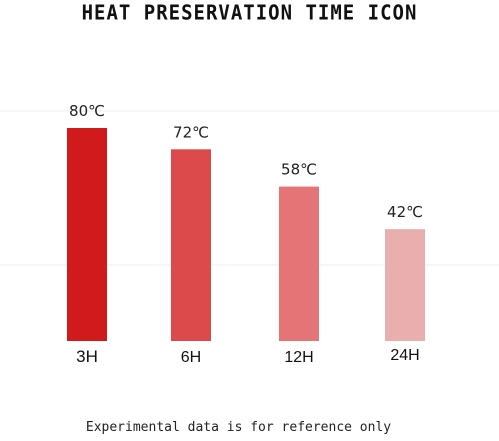 The height and width of the screenshot is (441, 499). I want to click on value-label-12h: 58℃, so click(299, 170).